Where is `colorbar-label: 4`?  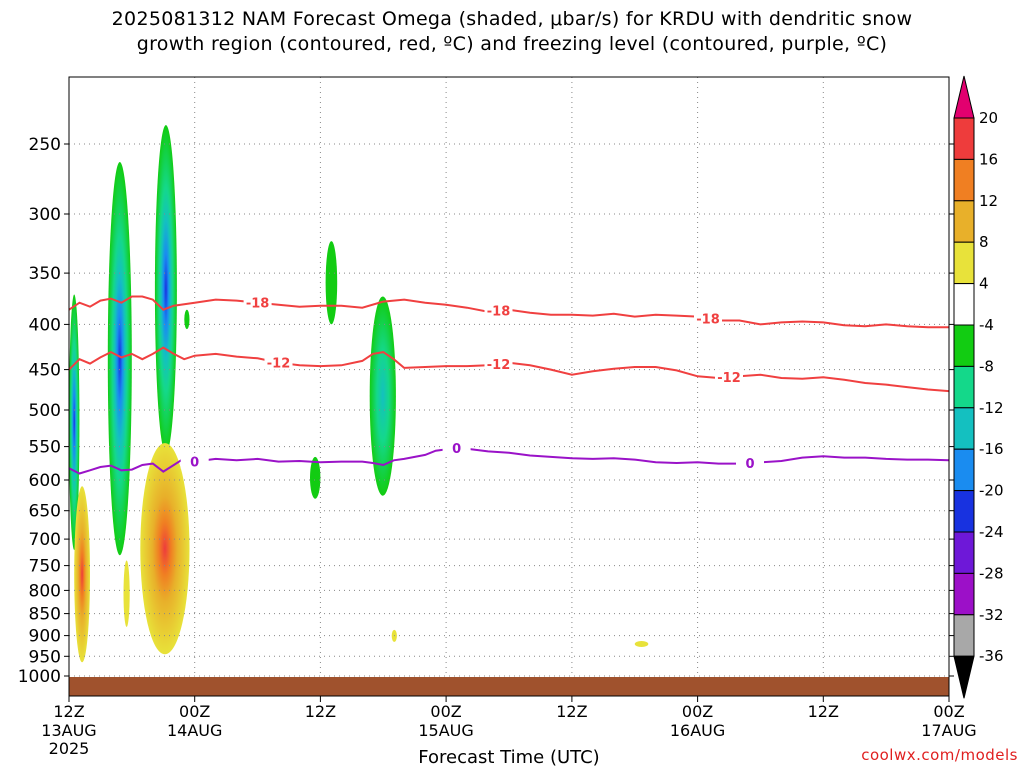
colorbar-label: 4 is located at coordinates (984, 284).